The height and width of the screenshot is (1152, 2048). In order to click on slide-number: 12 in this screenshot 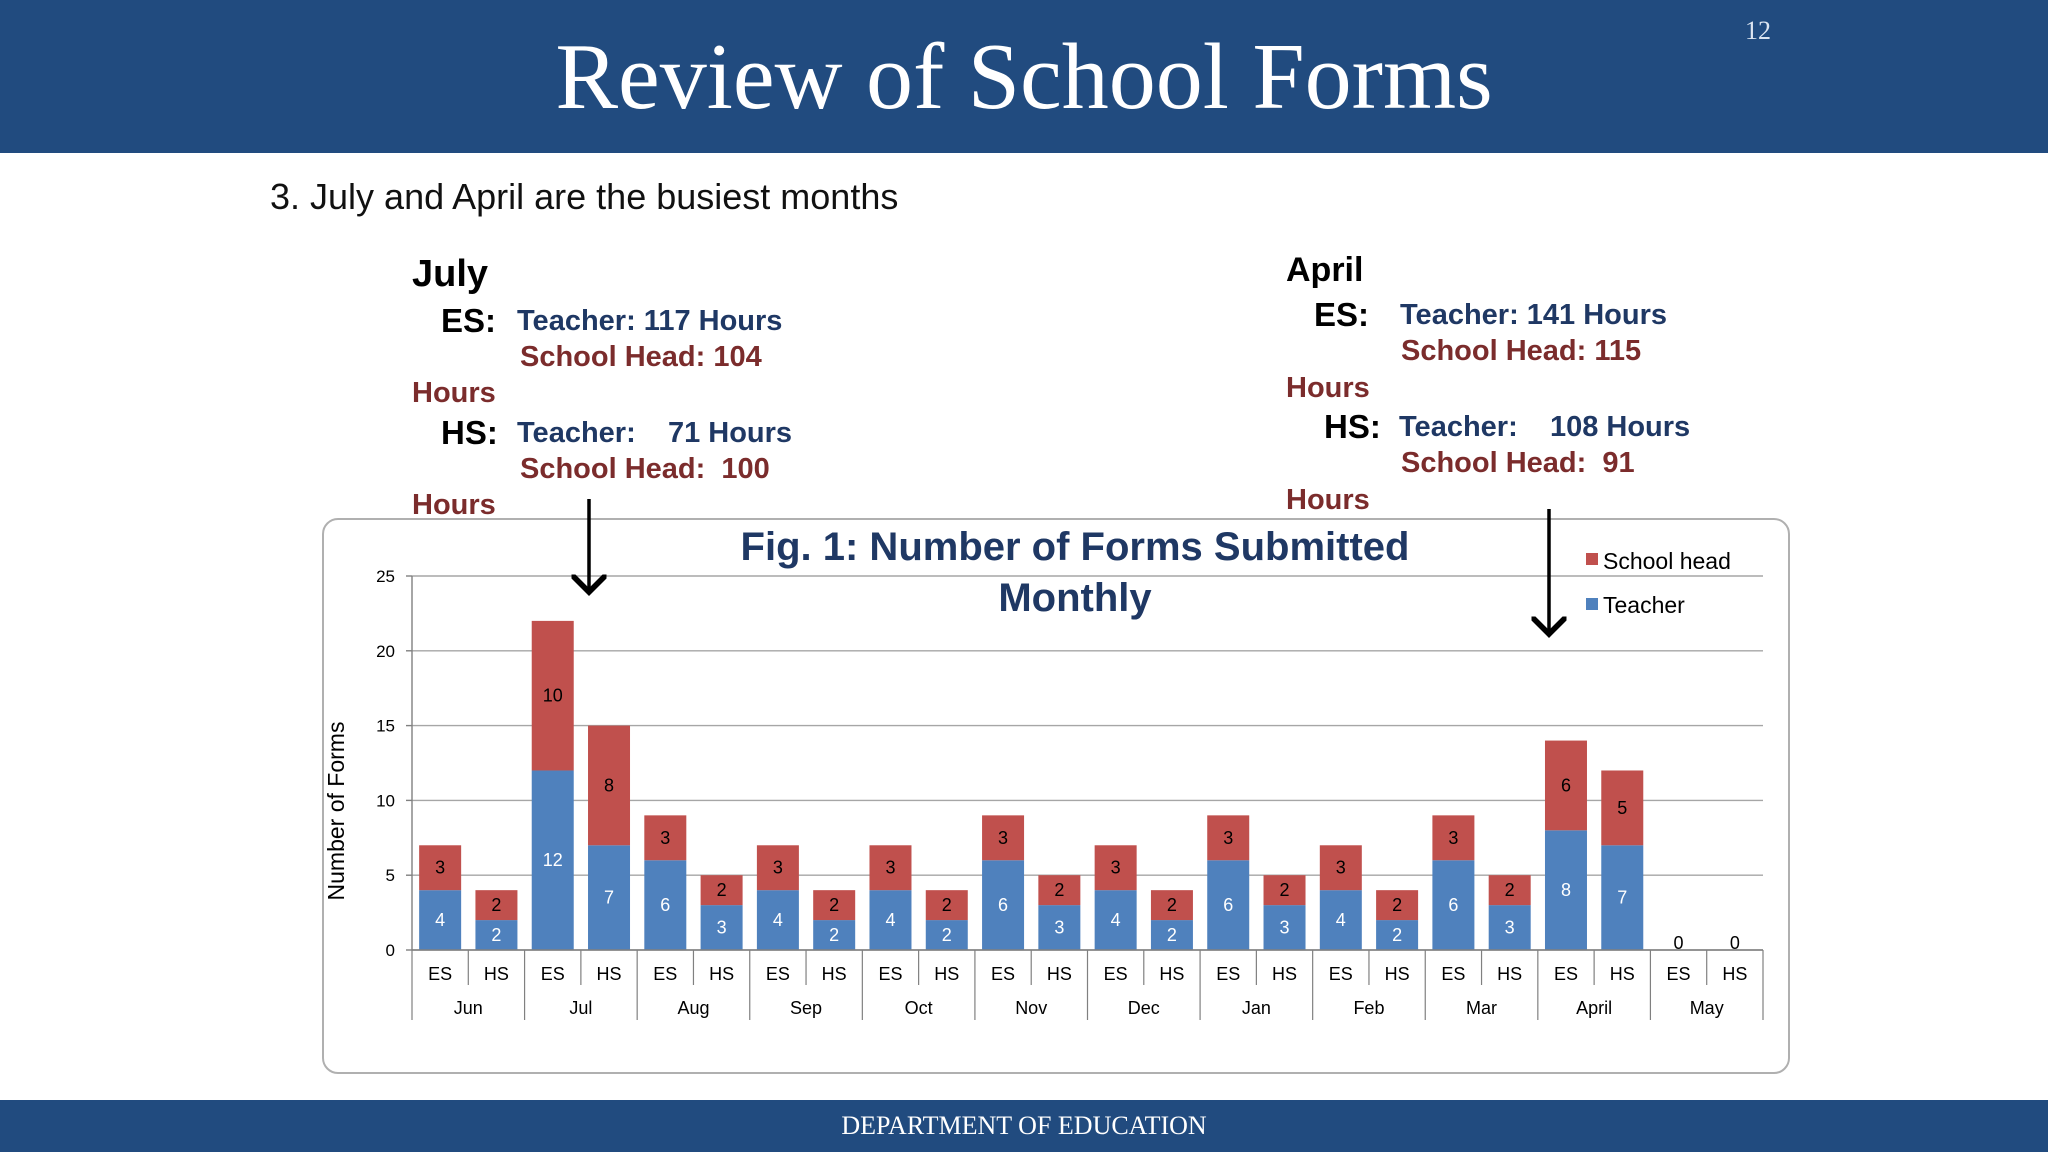, I will do `click(1758, 30)`.